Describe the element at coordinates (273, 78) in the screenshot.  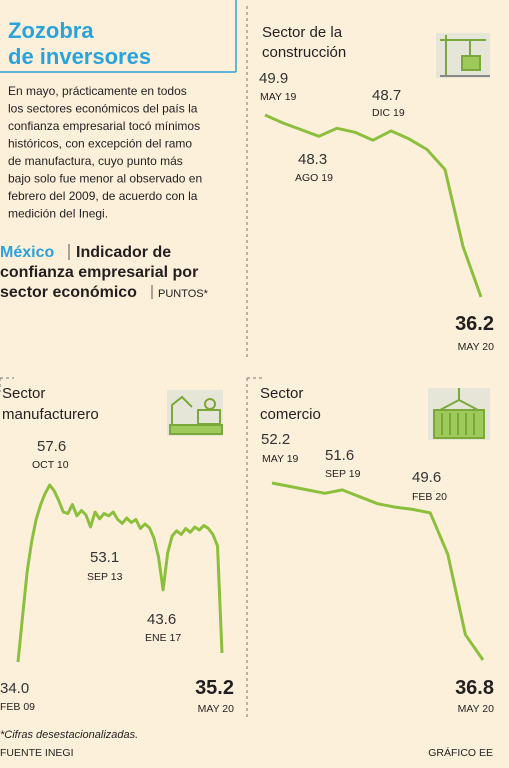
I see `value-label: 49.9` at that location.